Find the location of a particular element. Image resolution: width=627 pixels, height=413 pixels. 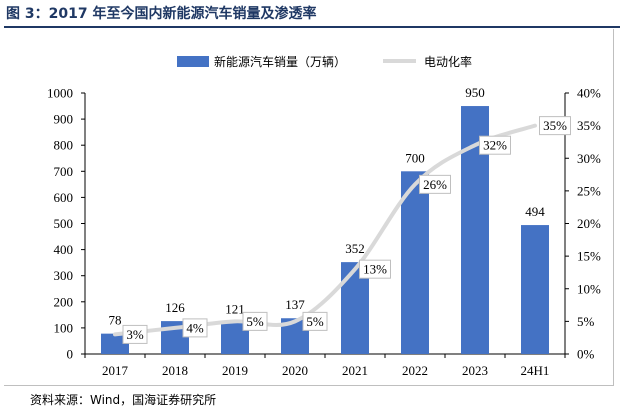

bar-value-label: 137 is located at coordinates (295, 304).